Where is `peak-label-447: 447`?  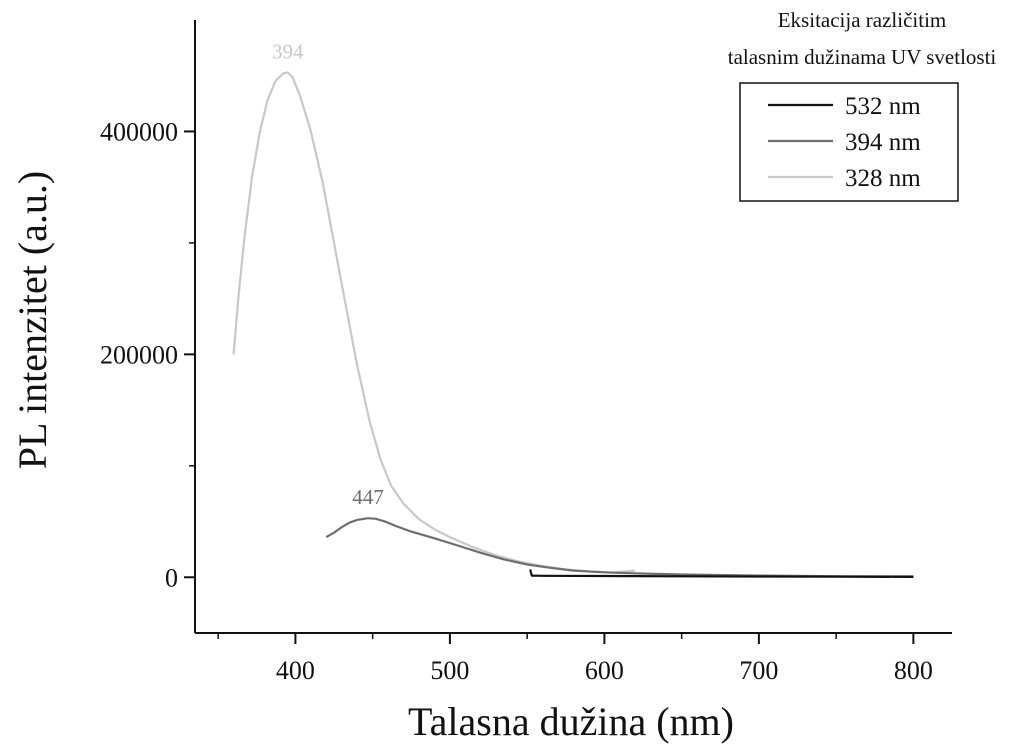
peak-label-447: 447 is located at coordinates (368, 497).